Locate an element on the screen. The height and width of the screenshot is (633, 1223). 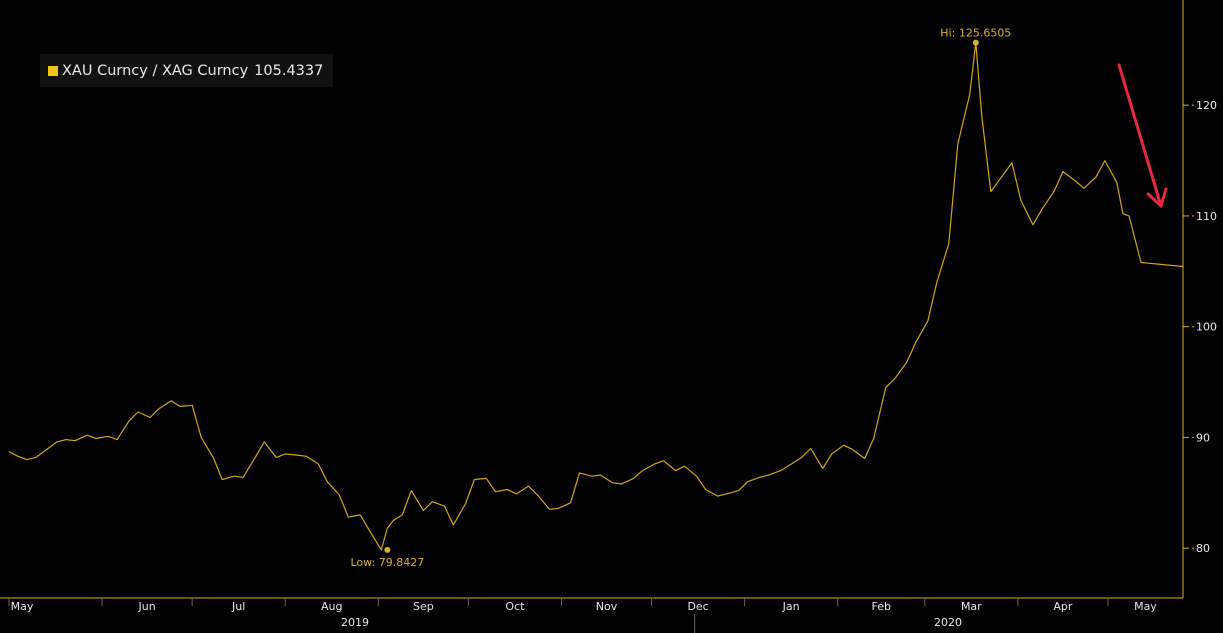
x-tick-label: Mar is located at coordinates (971, 606).